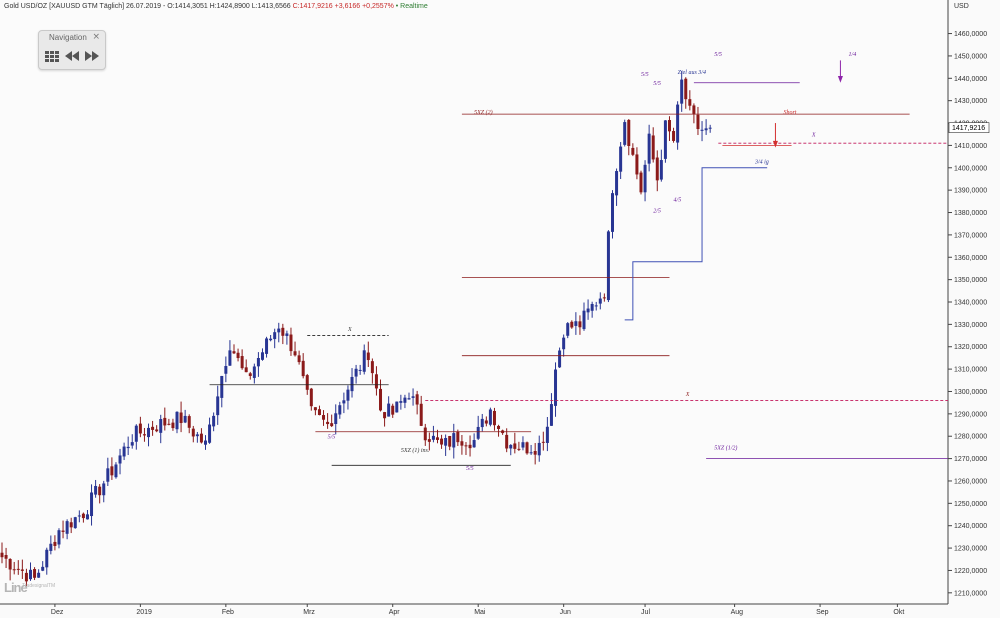 The image size is (1000, 618). Describe the element at coordinates (761, 161) in the screenshot. I see `chart-annotation: 3/4 ig` at that location.